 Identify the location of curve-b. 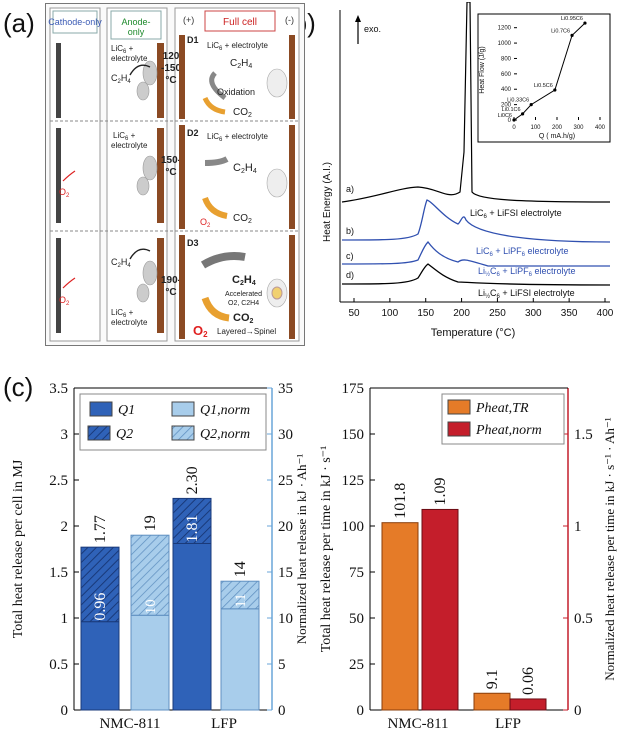
(476, 221).